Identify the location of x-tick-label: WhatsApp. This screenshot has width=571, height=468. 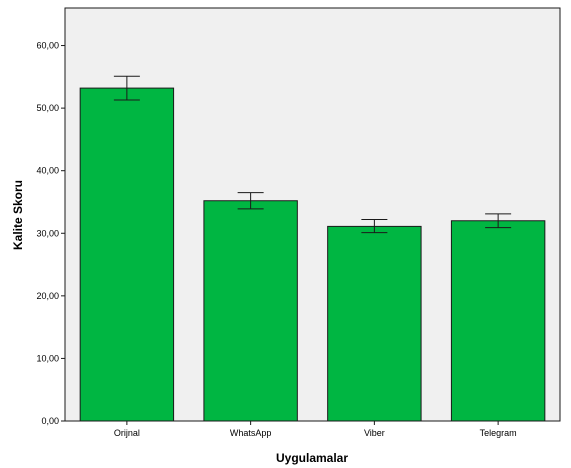
(251, 433).